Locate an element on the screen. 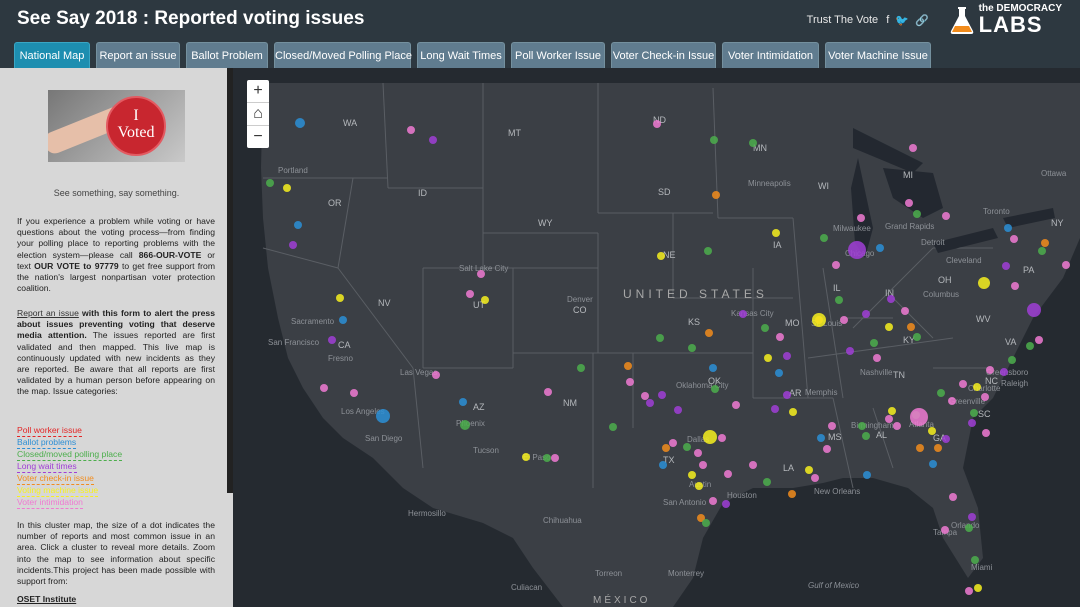  sidebar-scrollbar is located at coordinates (230, 280).